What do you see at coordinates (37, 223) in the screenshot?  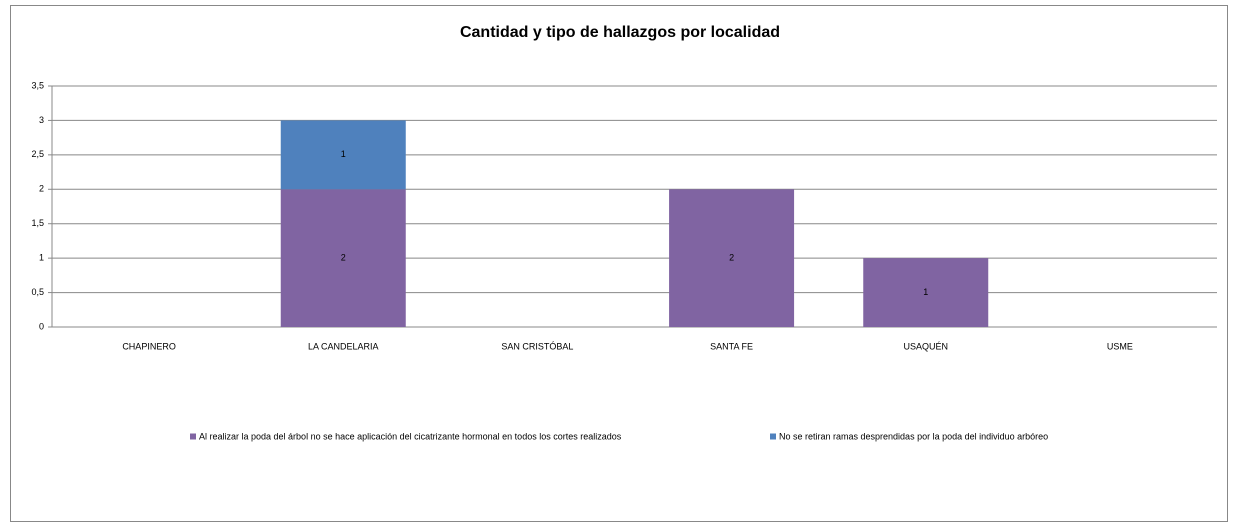 I see `y-tick-label: 1,5` at bounding box center [37, 223].